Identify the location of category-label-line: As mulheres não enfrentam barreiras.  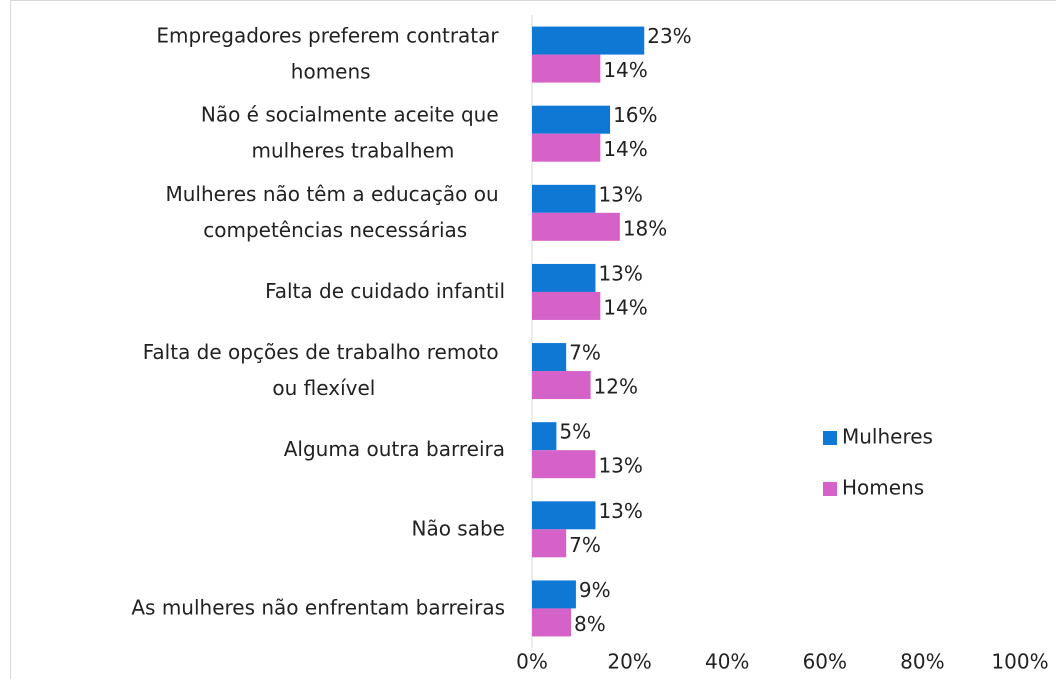
(318, 607).